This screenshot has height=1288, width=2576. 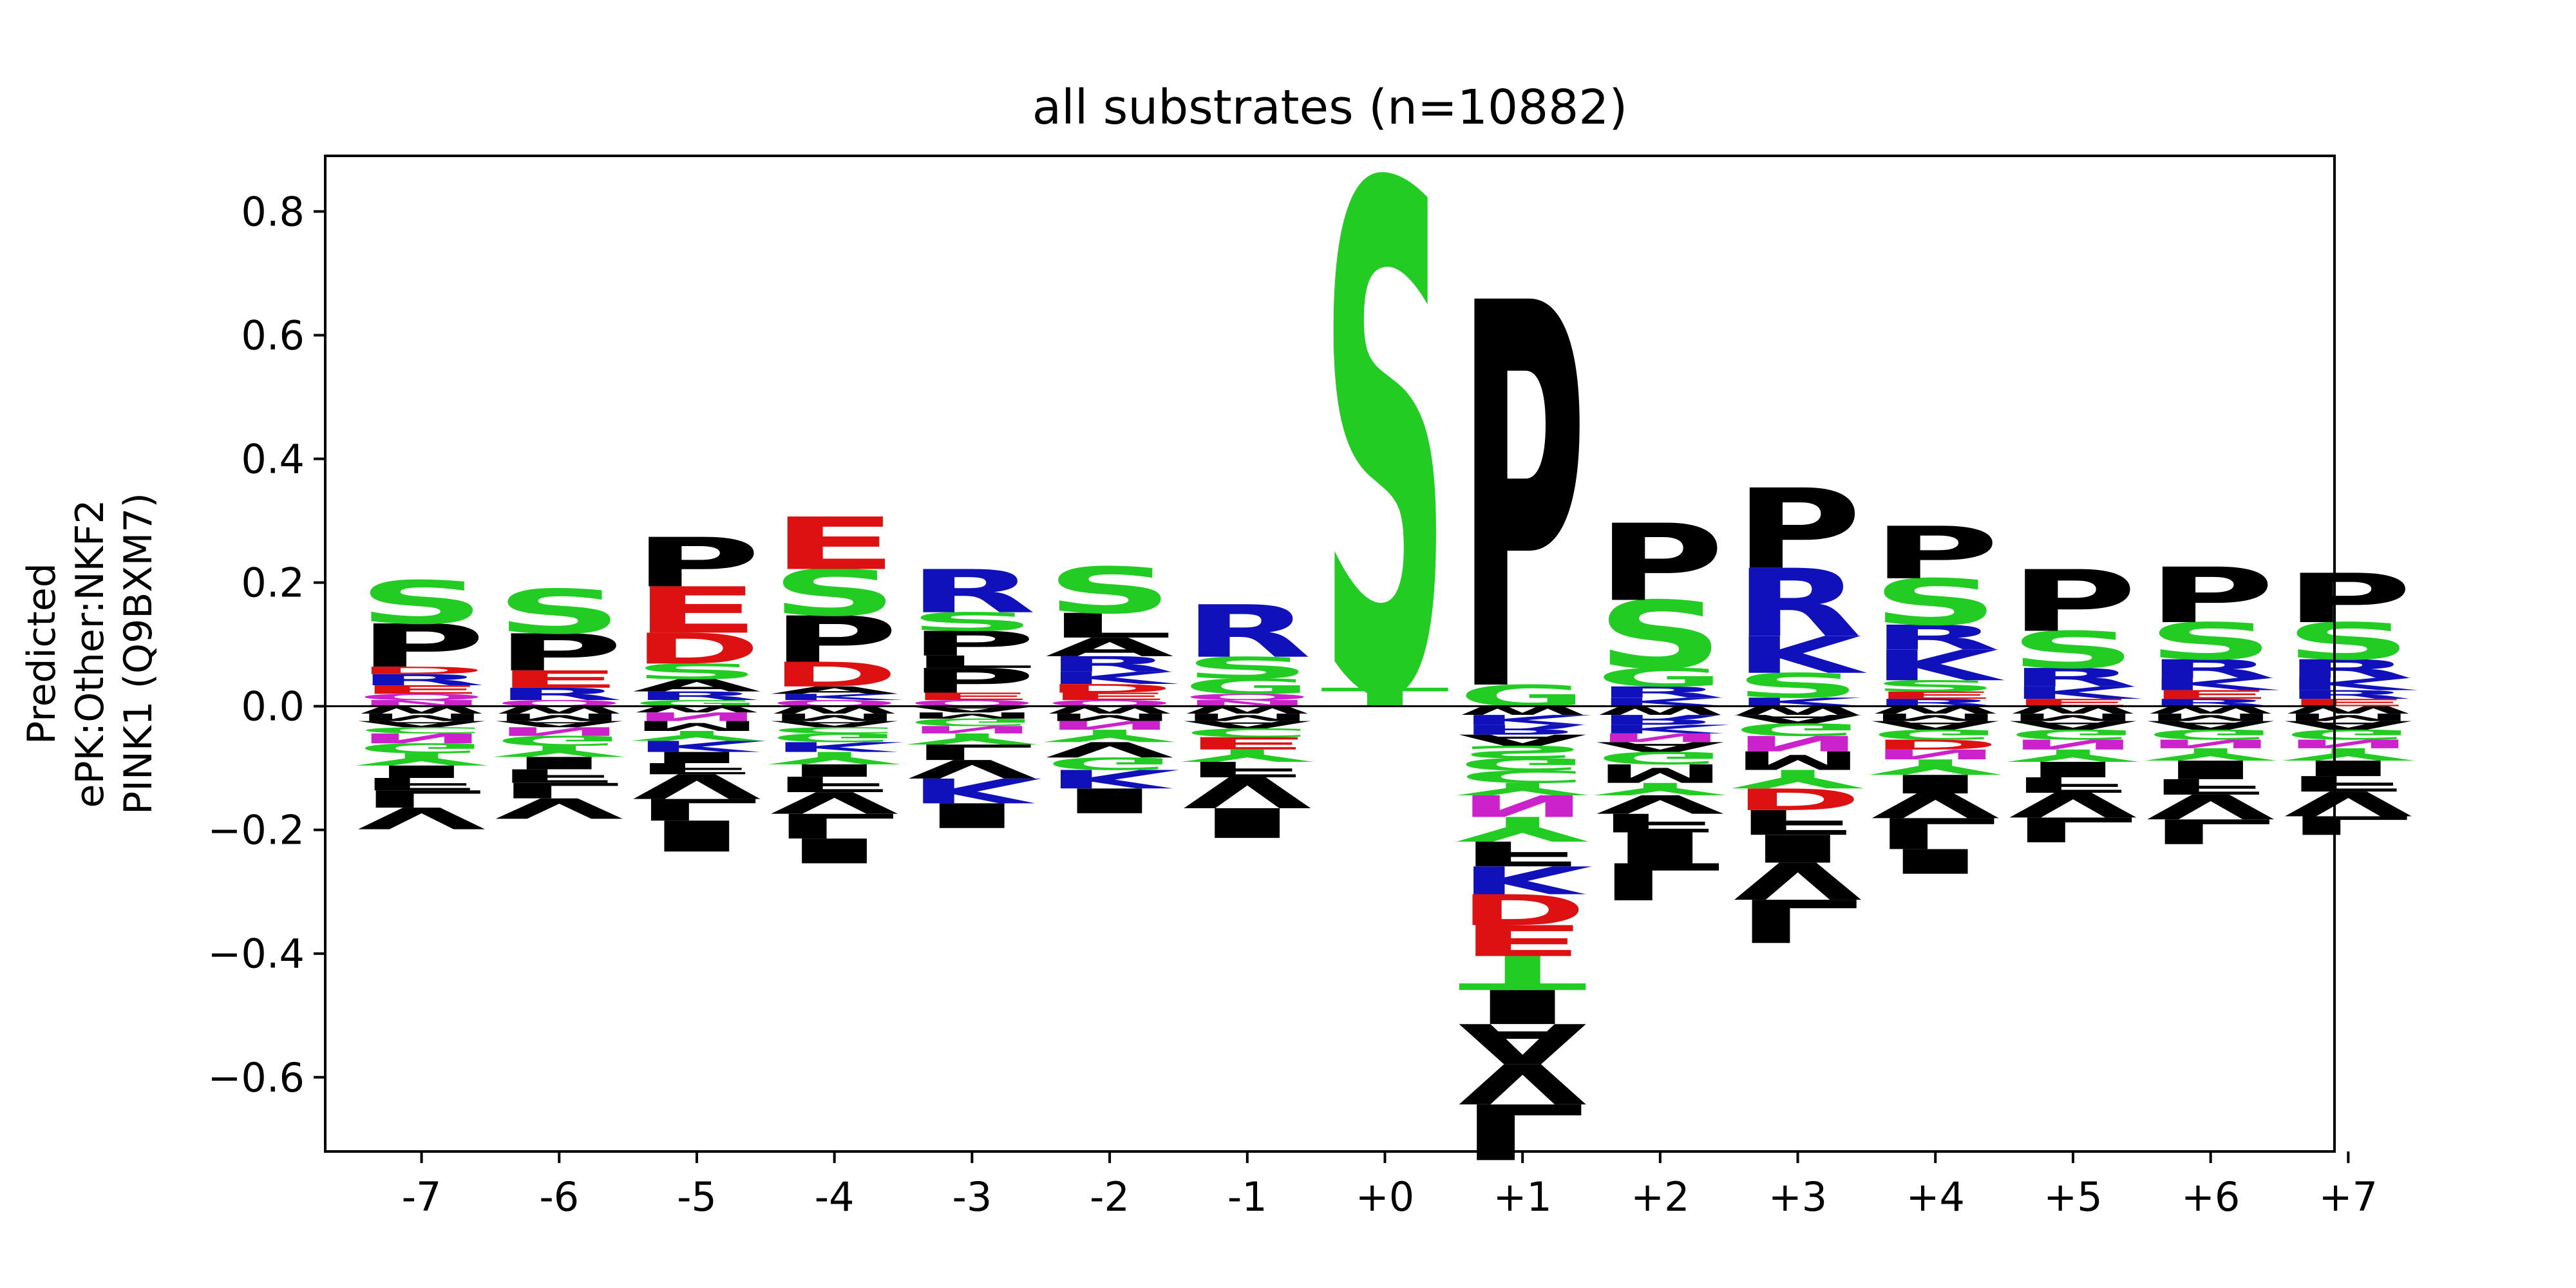 I want to click on logo-glyph-letter: C, so click(x=421, y=730).